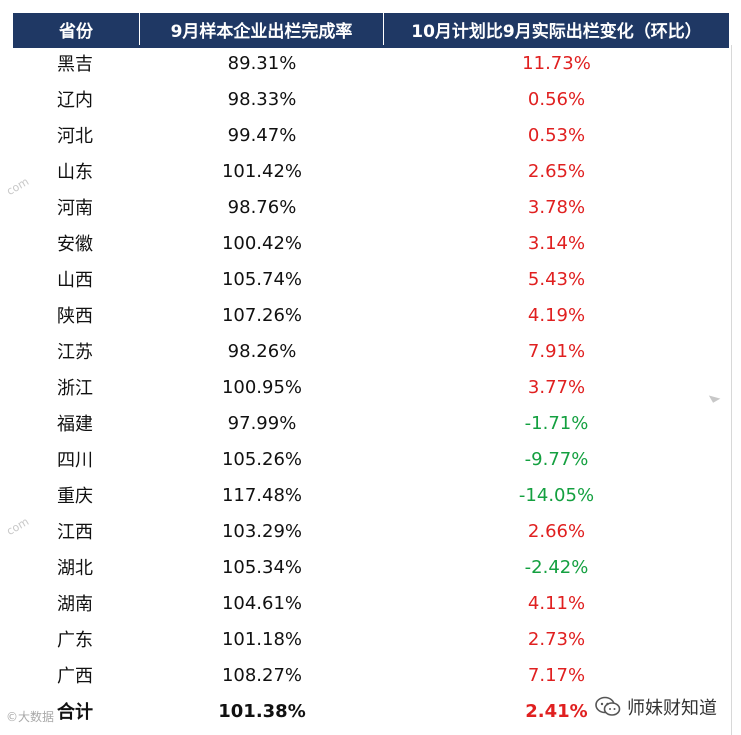 The width and height of the screenshot is (741, 735). What do you see at coordinates (262, 603) in the screenshot?
I see `completion-cell: 104.61%` at bounding box center [262, 603].